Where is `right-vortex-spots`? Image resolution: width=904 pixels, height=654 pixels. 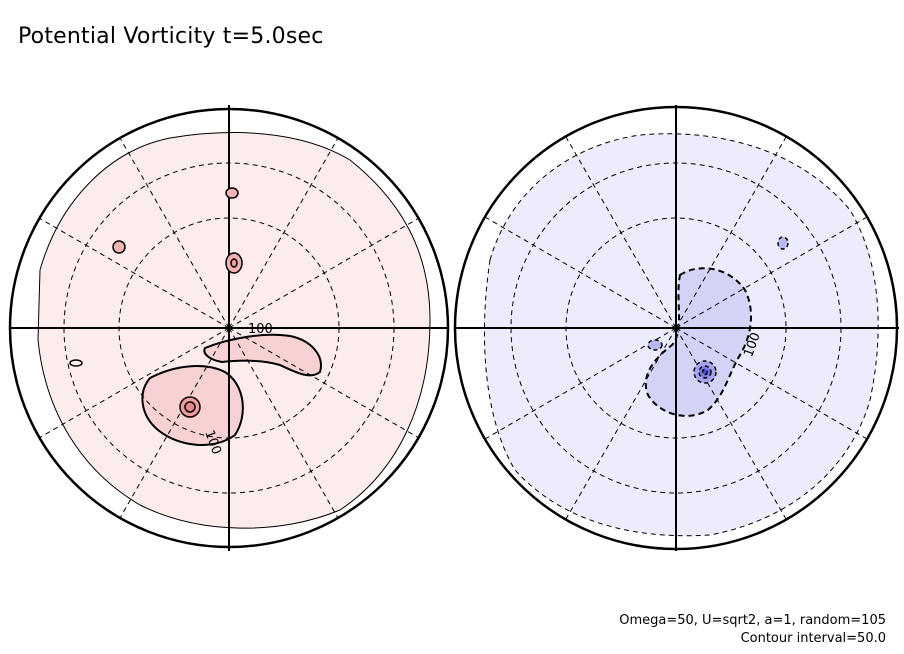
right-vortex-spots is located at coordinates (718, 310).